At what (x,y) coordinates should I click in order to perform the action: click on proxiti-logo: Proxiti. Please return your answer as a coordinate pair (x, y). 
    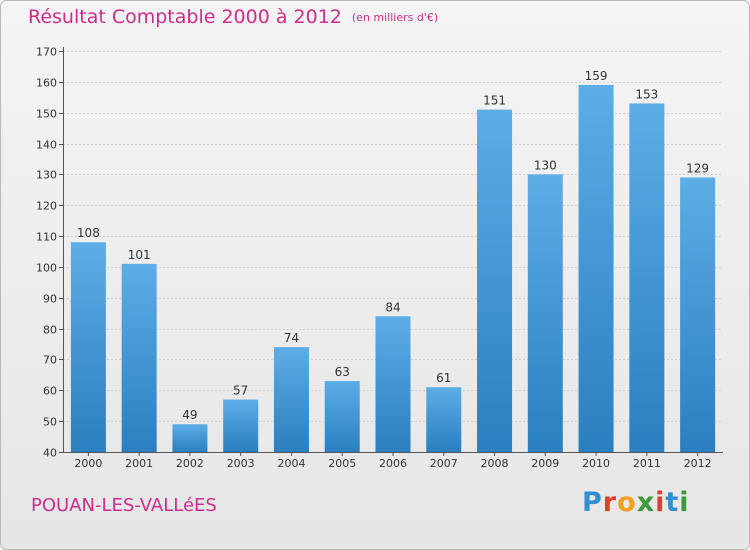
    Looking at the image, I should click on (636, 502).